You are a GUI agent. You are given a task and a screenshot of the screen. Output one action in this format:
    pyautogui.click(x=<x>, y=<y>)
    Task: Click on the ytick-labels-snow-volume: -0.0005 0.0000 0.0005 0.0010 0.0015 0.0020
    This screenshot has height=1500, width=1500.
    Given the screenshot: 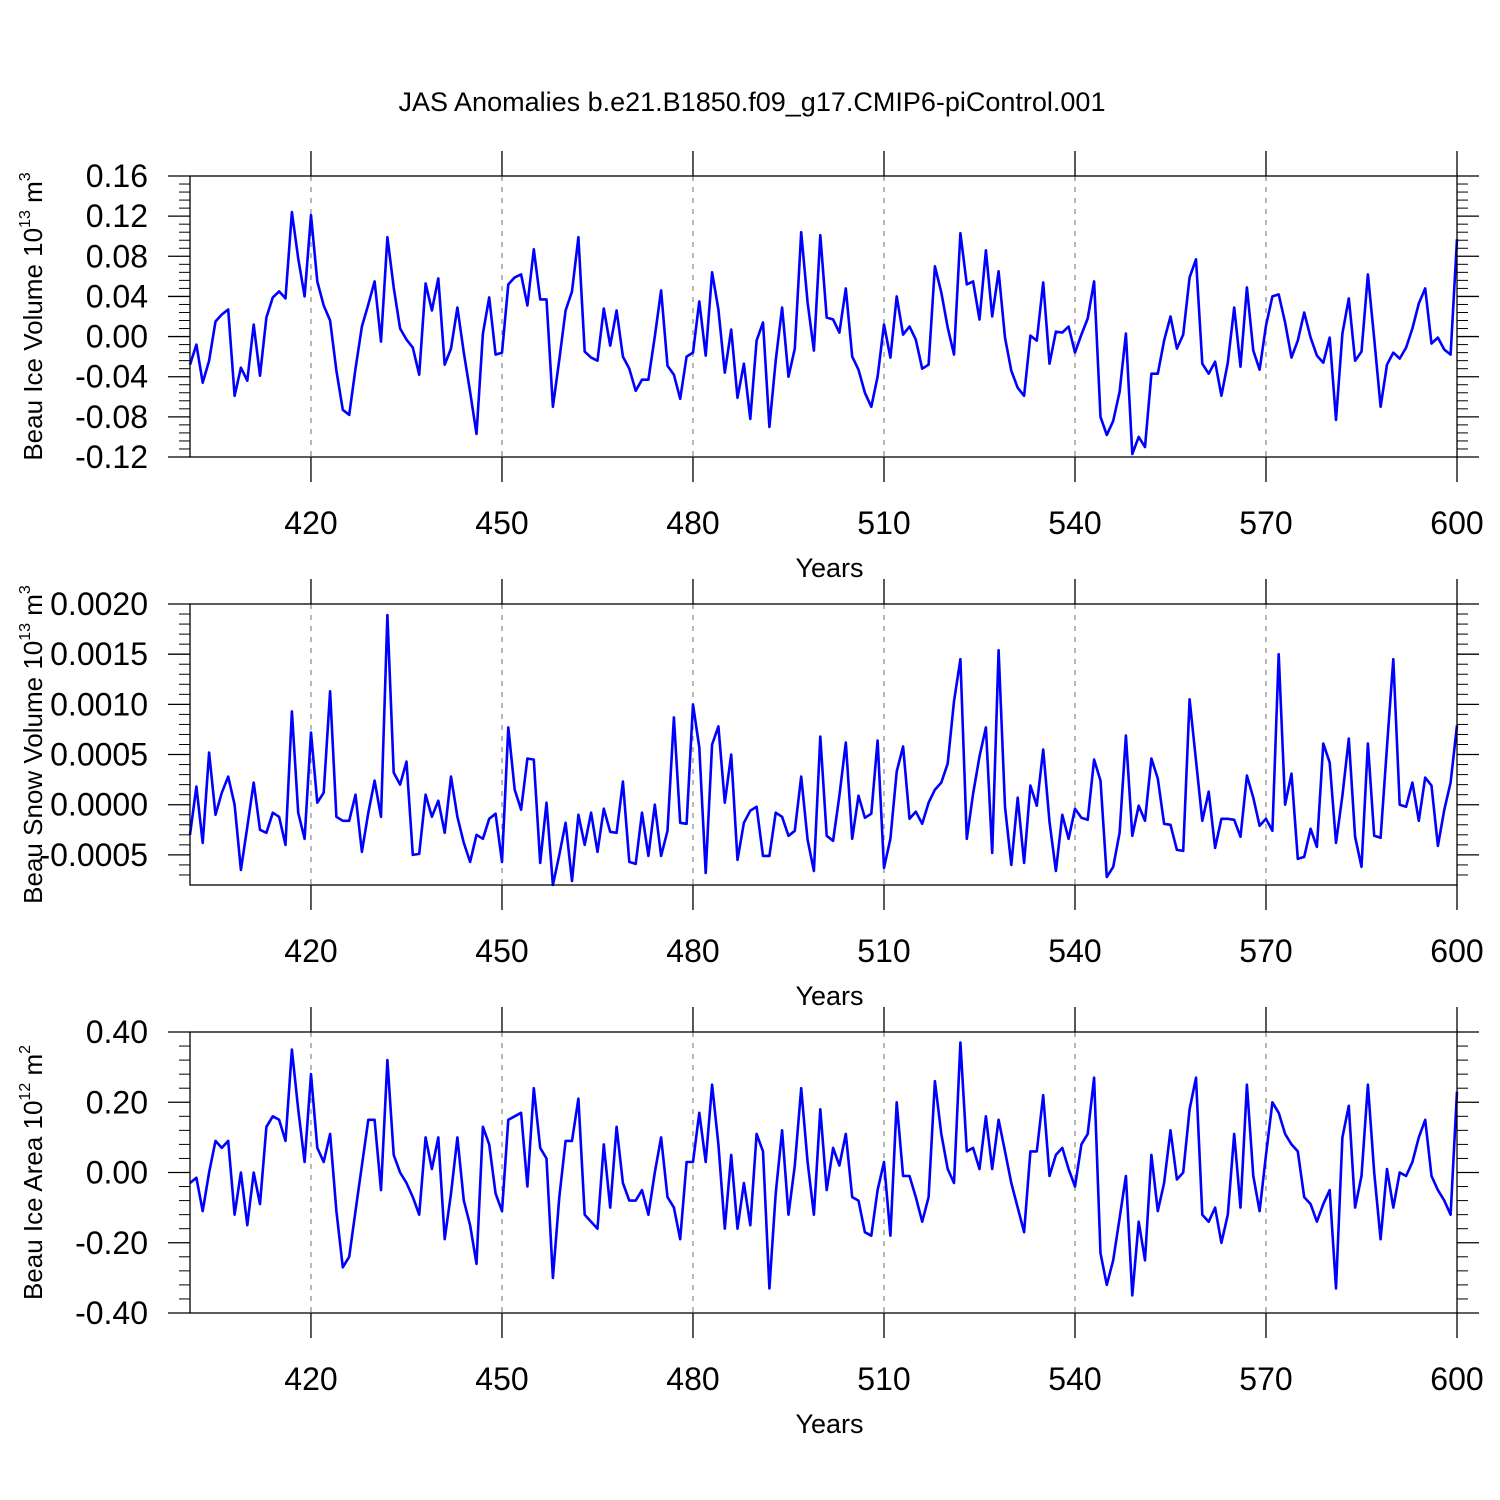 What is the action you would take?
    pyautogui.click(x=93, y=729)
    